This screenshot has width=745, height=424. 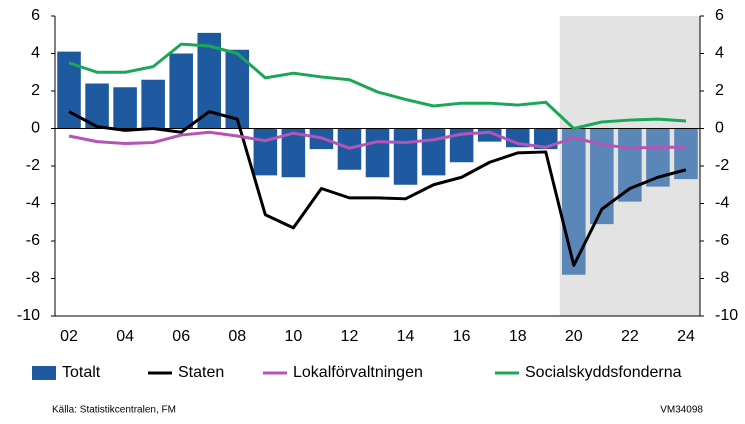 What do you see at coordinates (358, 372) in the screenshot?
I see `legend-label: Lokalförvaltningen` at bounding box center [358, 372].